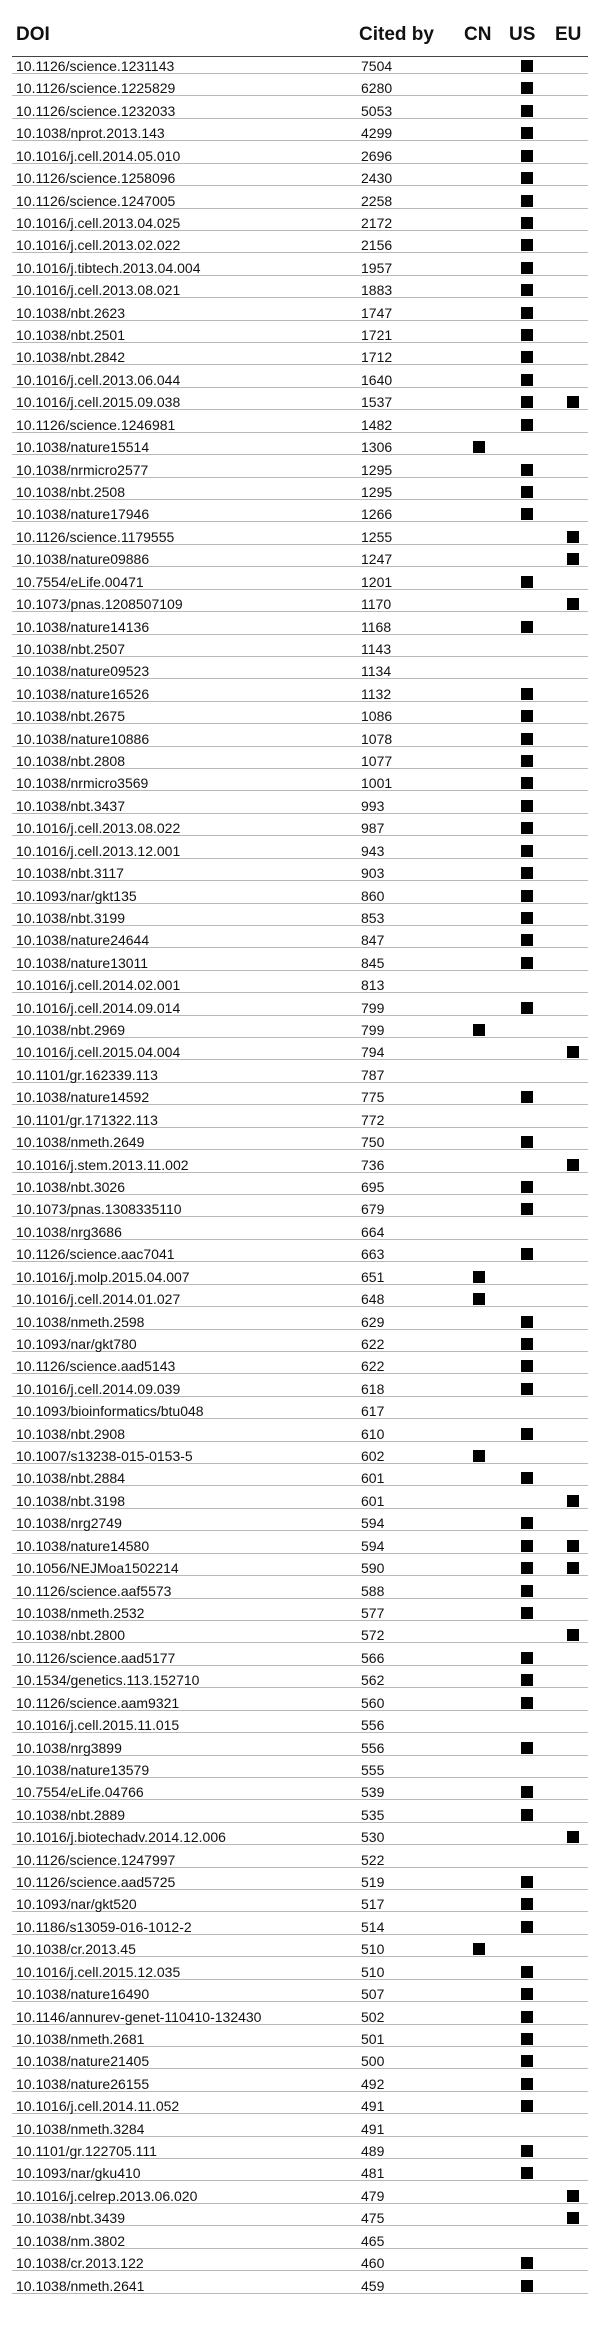 This screenshot has height=2350, width=600. Describe the element at coordinates (69, 1231) in the screenshot. I see `doi-cell: 10.1038/nrg3686` at that location.